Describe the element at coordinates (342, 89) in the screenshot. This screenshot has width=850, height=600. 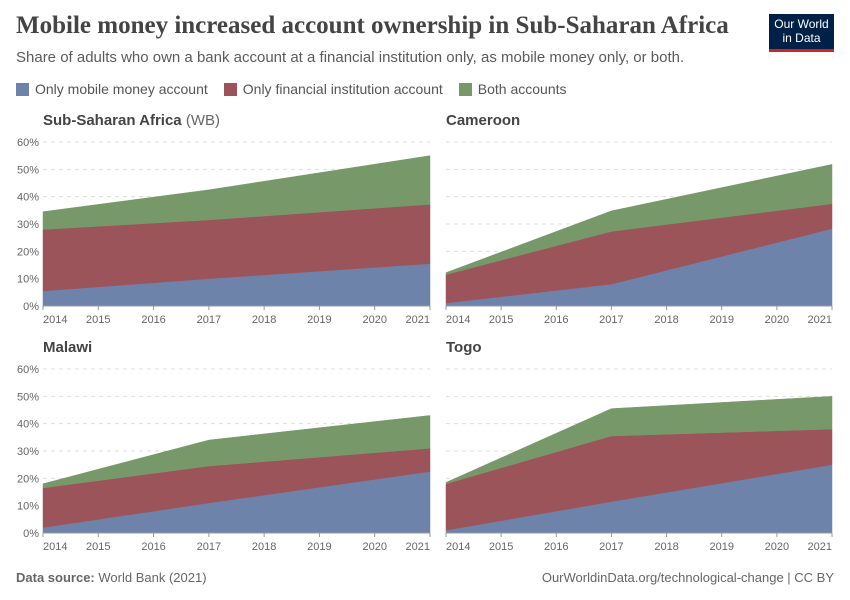
I see `legend-label: Only financial institution account` at that location.